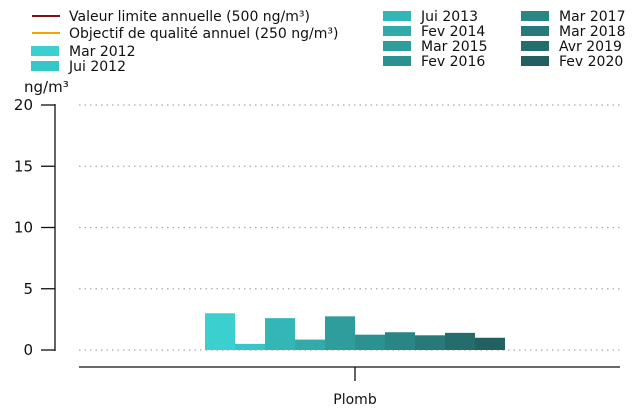  What do you see at coordinates (203, 34) in the screenshot?
I see `legend-label: Objectif de qualité annuel (250 ng/m³)` at bounding box center [203, 34].